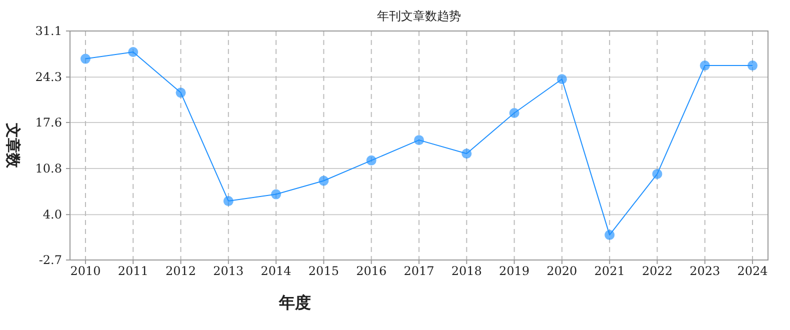  What do you see at coordinates (50, 260) in the screenshot?
I see `y-tick-label: -2.7` at bounding box center [50, 260].